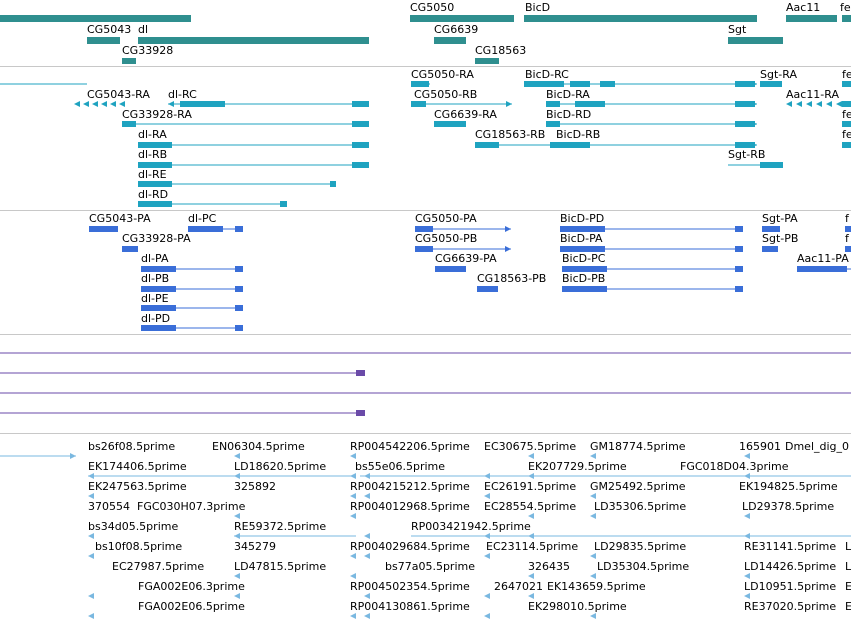 The image size is (851, 622). Describe the element at coordinates (280, 466) in the screenshot. I see `est-label: LD18620.5prime` at that location.